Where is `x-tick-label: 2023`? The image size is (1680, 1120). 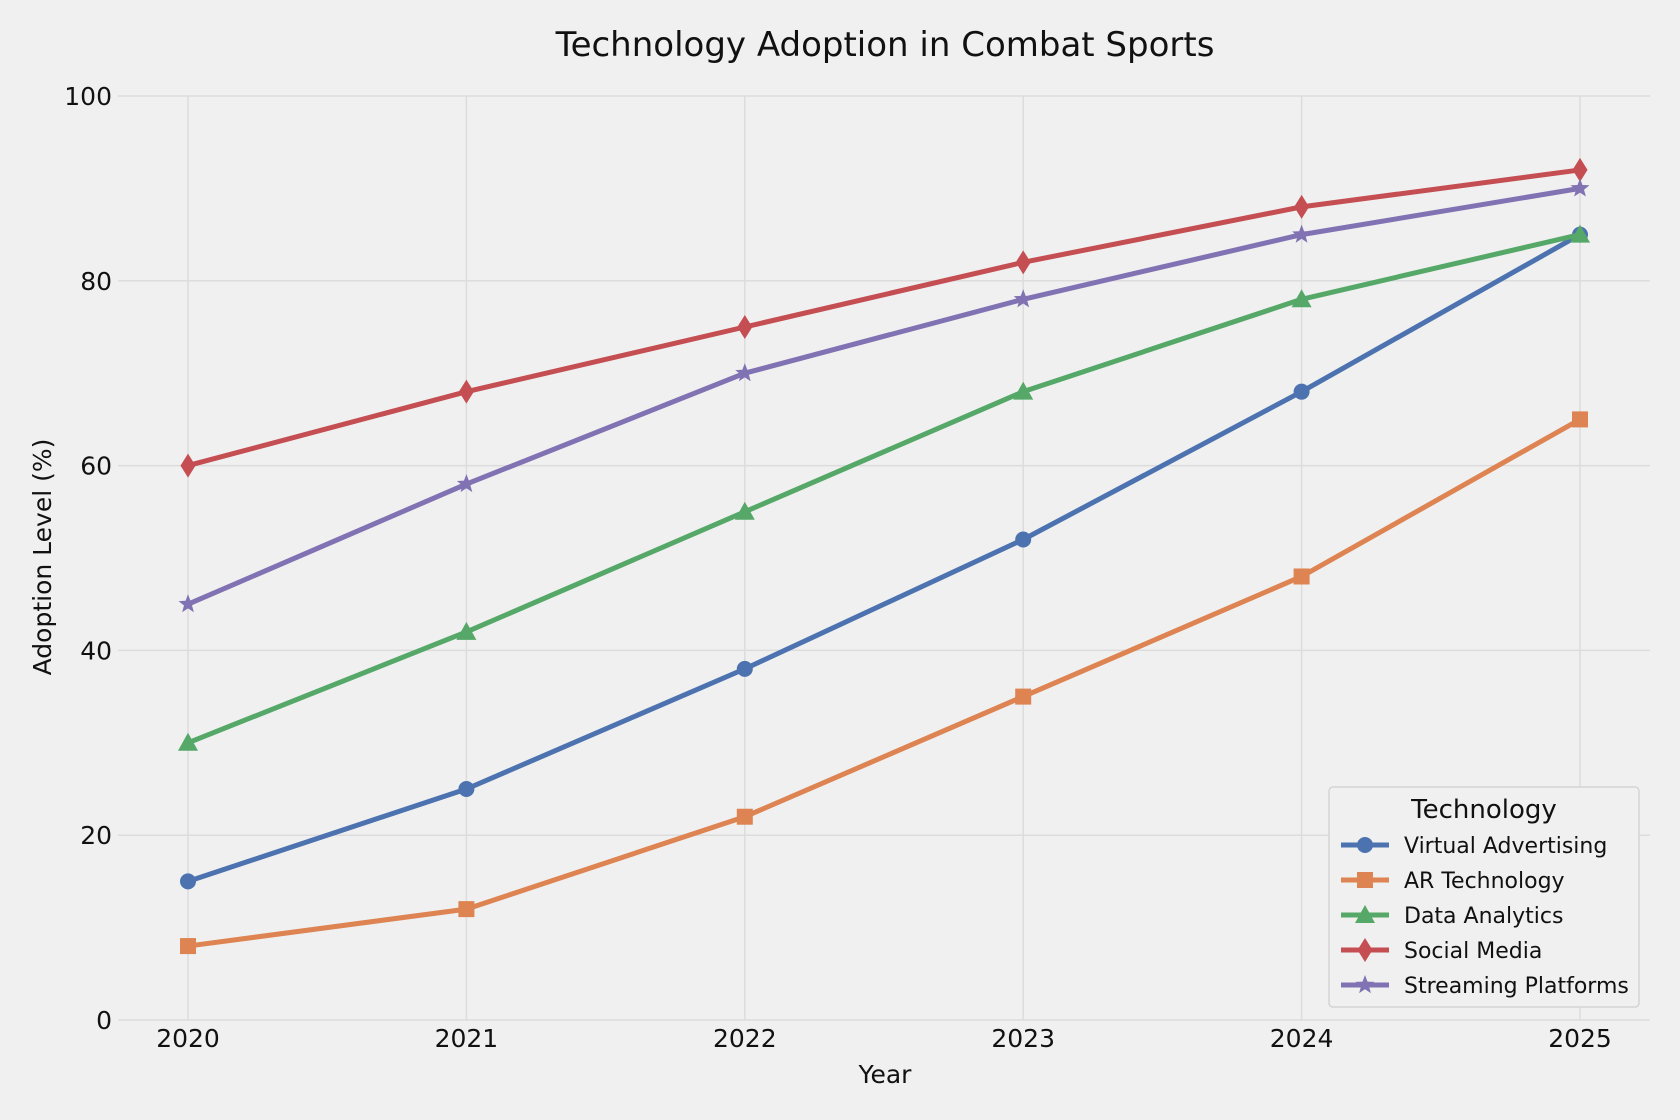
x-tick-label: 2023 is located at coordinates (1023, 1038).